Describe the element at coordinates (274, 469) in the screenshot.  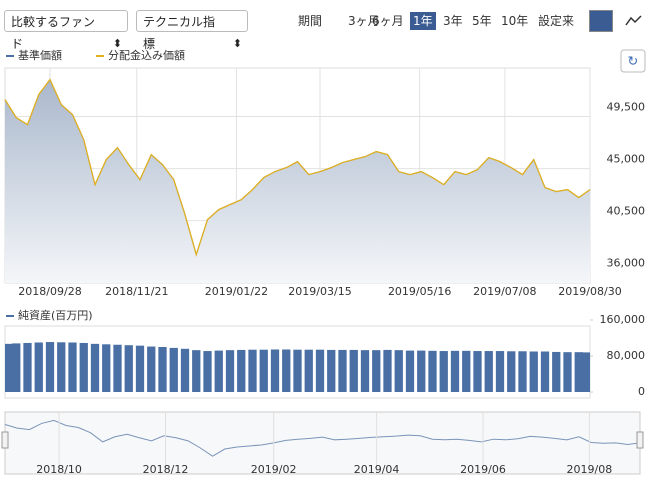
I see `x-tick-label: 2019/02` at that location.